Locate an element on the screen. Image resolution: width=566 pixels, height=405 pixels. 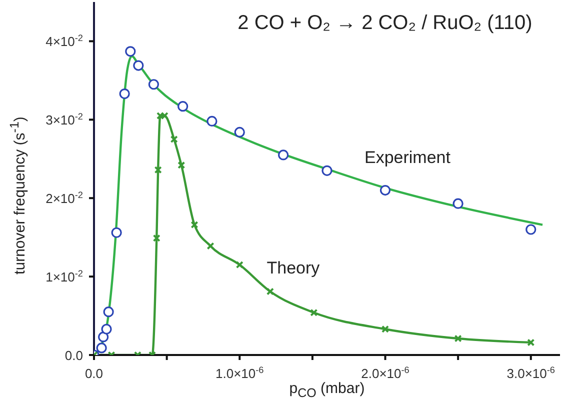
text: 2 CO + O₂ → 2 CO₂ / RuO₂ (110) is located at coordinates (385, 23).